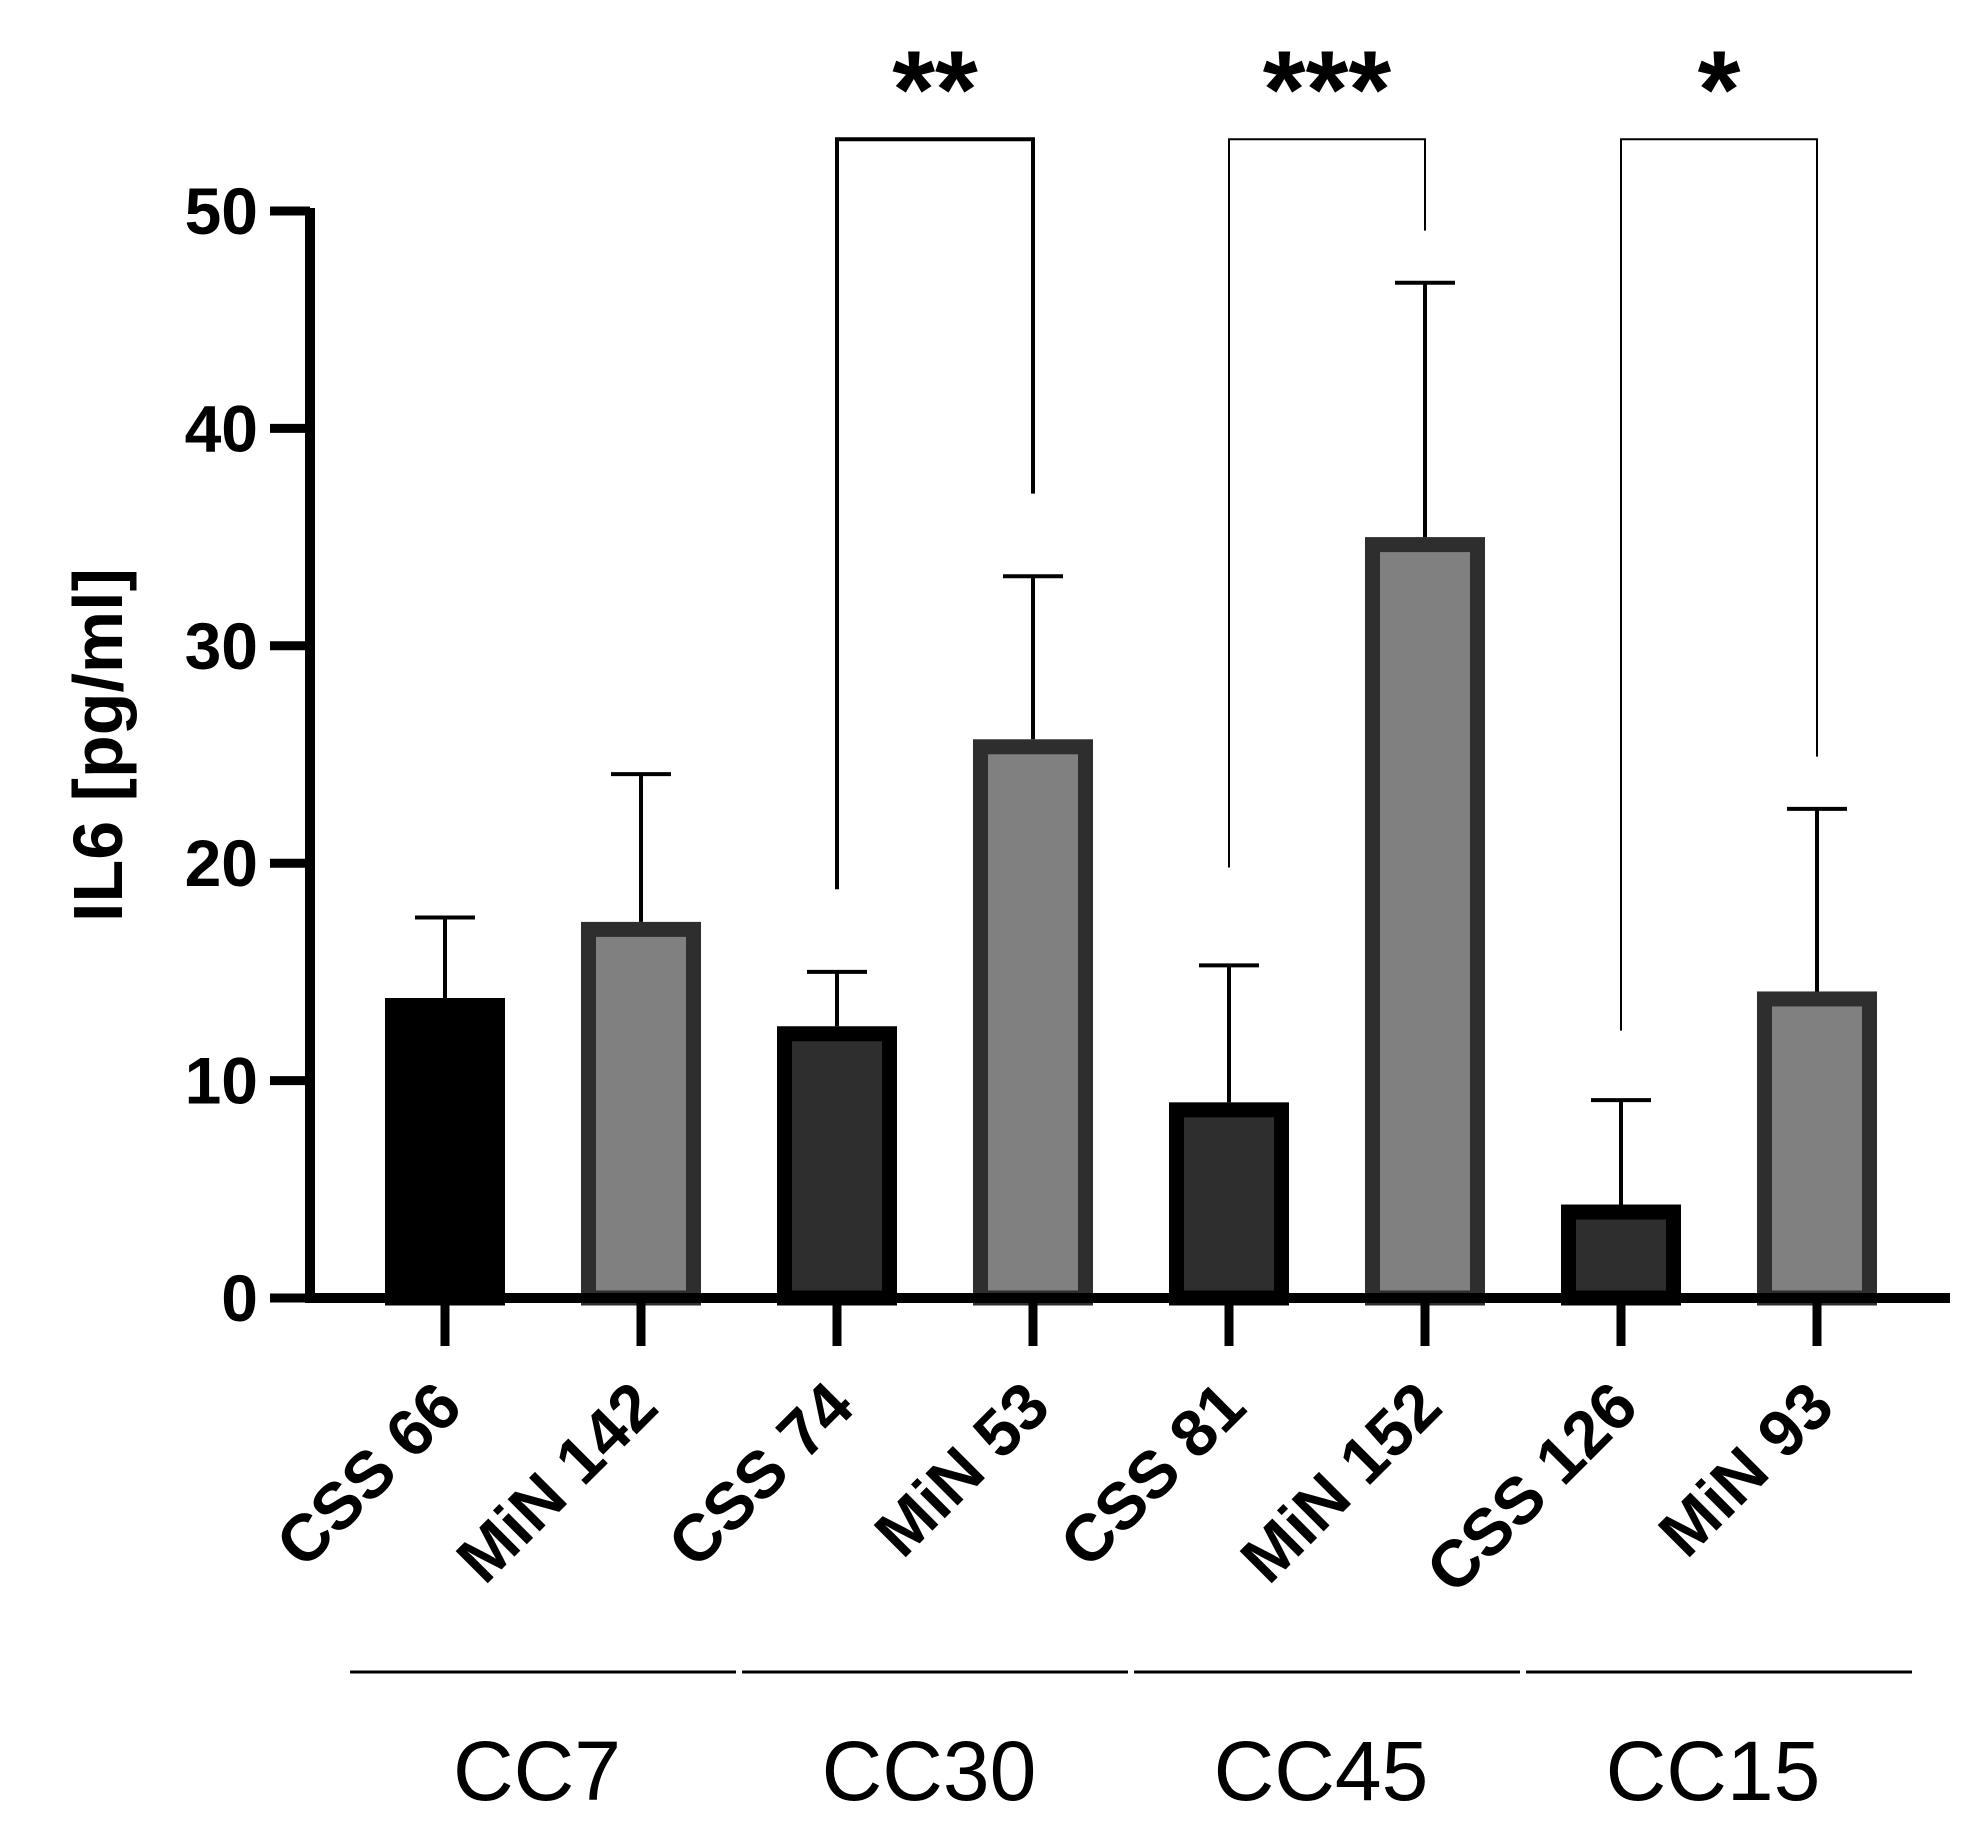 The height and width of the screenshot is (1829, 1970). Describe the element at coordinates (760, 1473) in the screenshot. I see `x-tick-label-2: CSS 74` at that location.